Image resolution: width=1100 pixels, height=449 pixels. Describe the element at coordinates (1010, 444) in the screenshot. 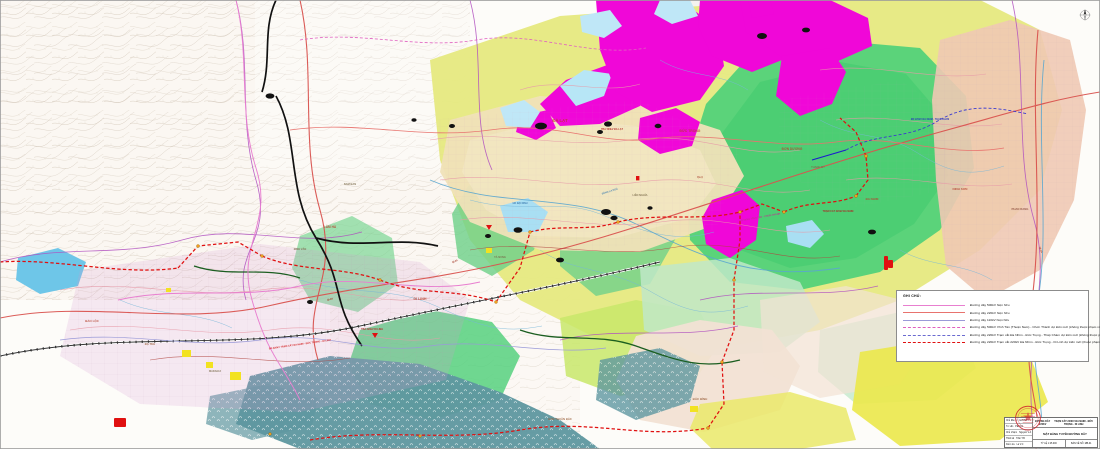

I see `title-block-role: Kiểm tra` at that location.